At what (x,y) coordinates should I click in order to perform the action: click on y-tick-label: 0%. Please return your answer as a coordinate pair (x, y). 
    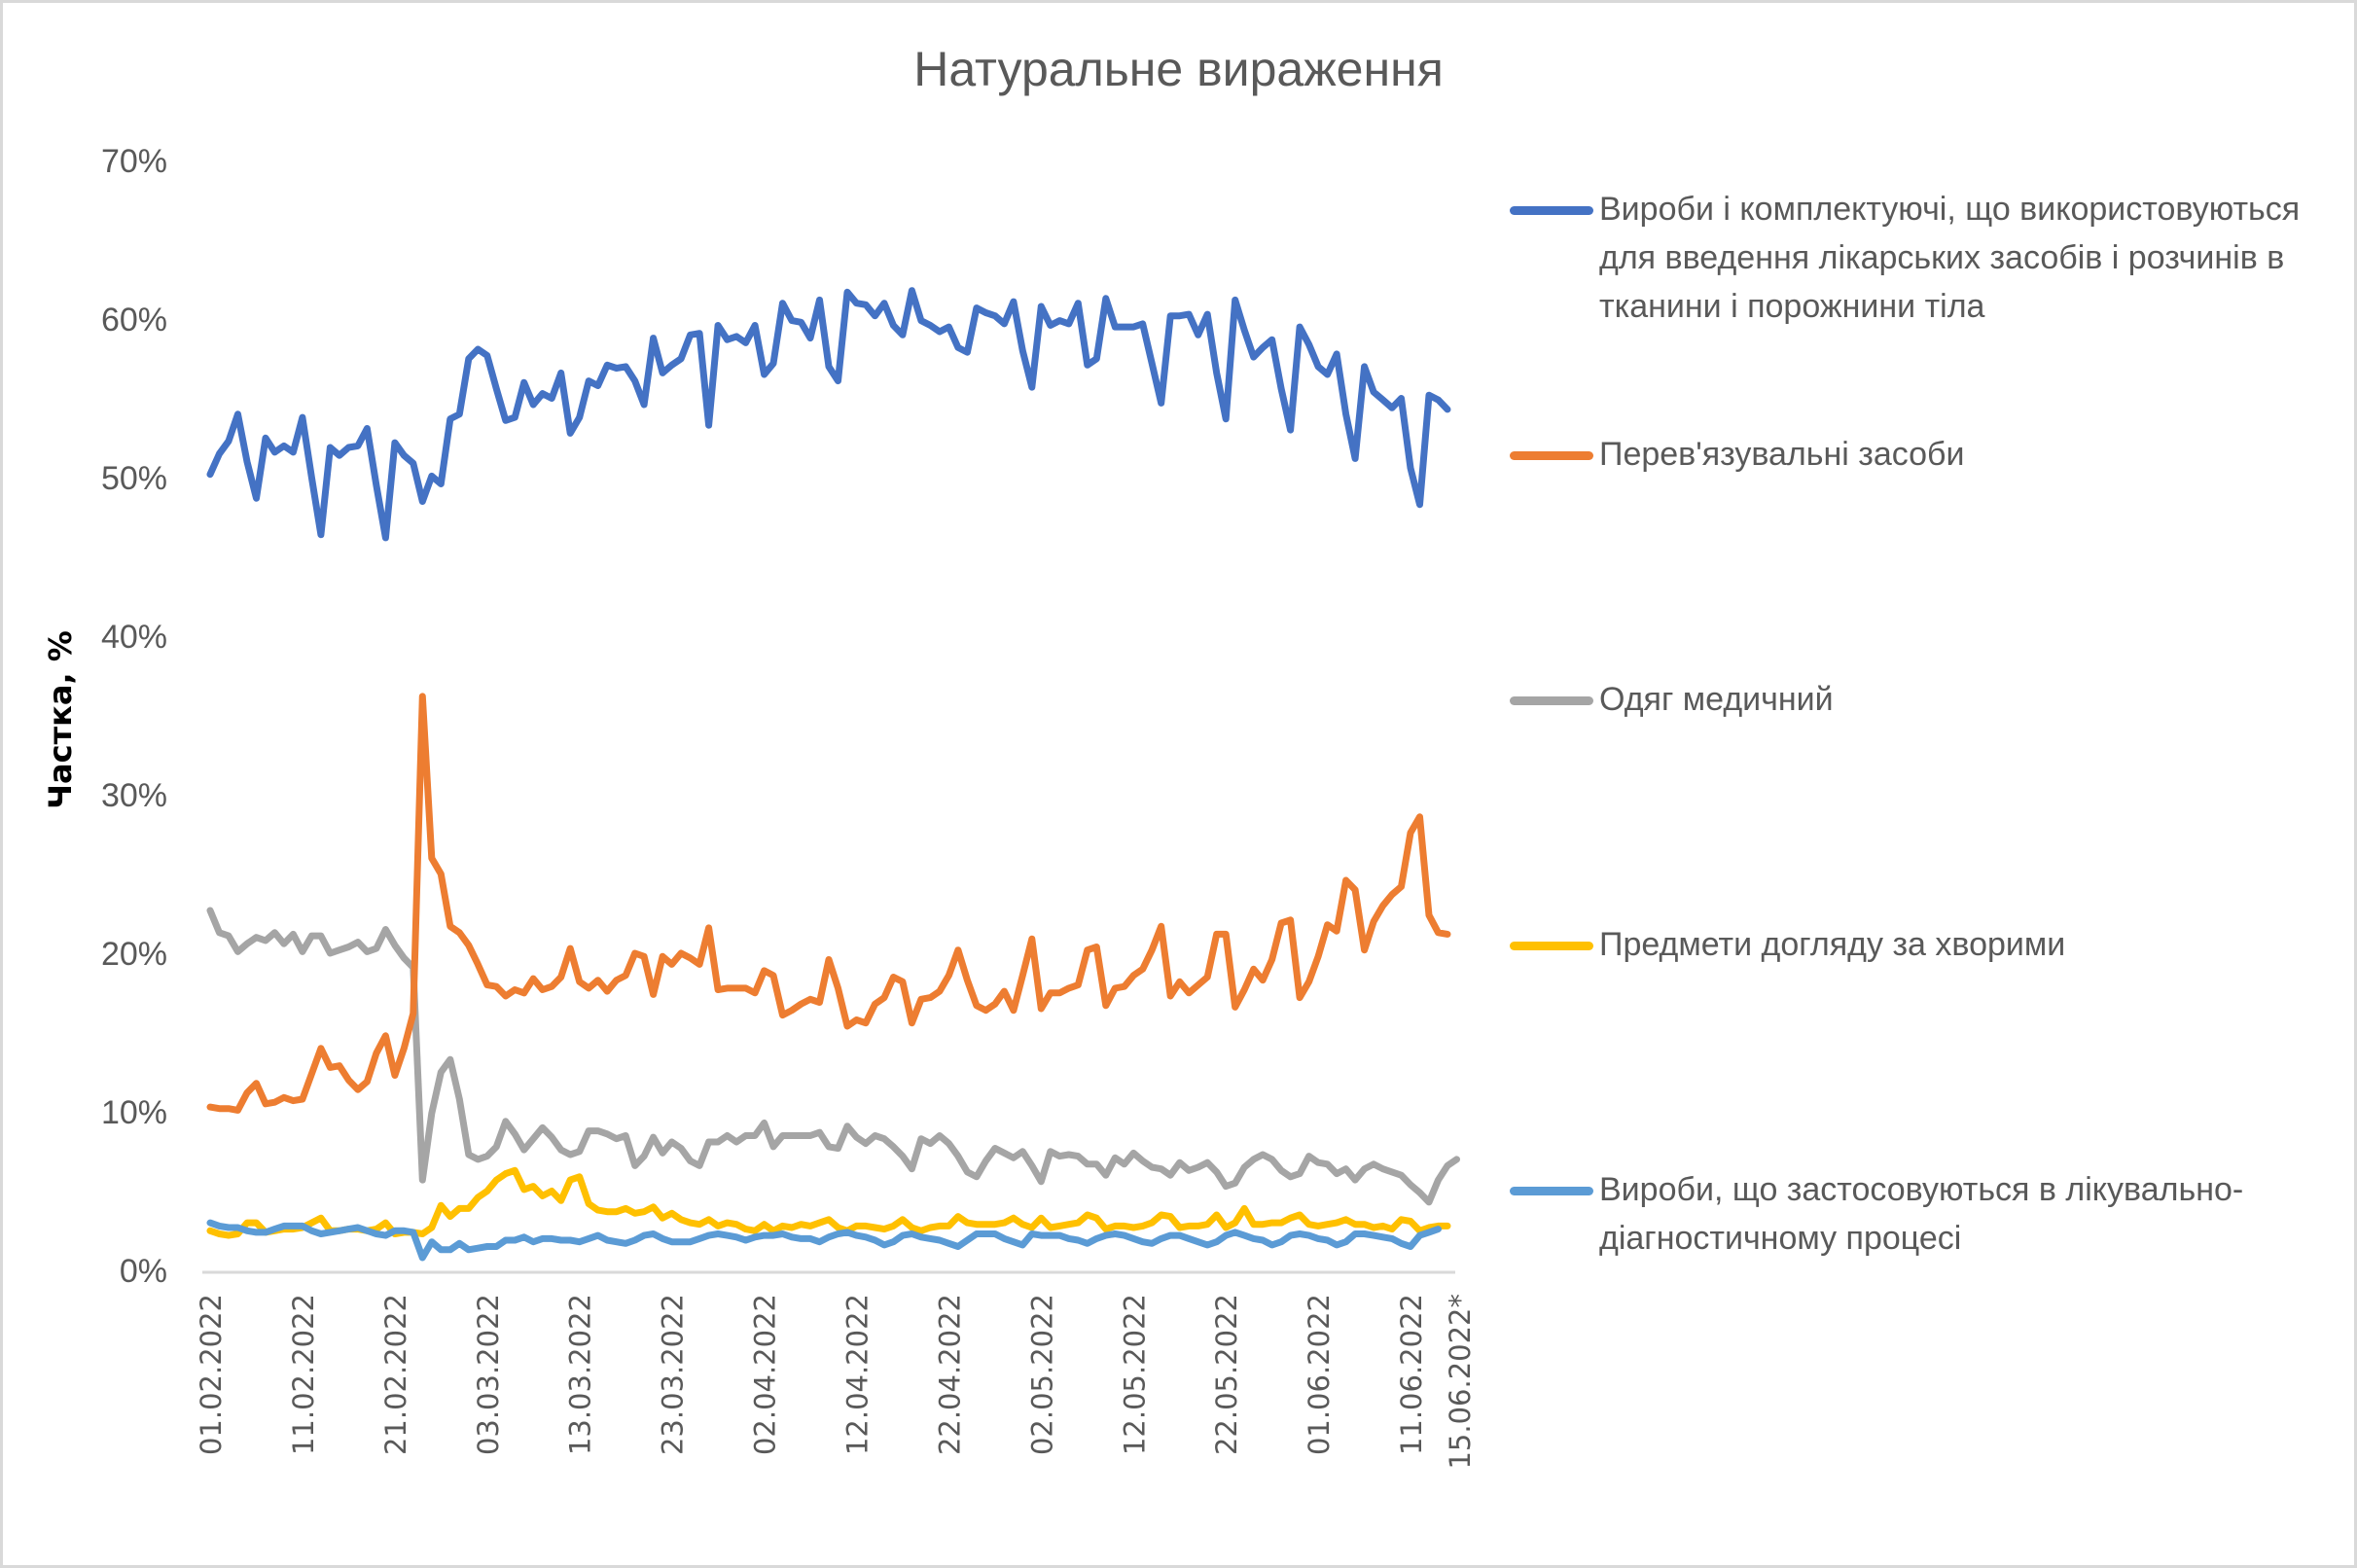
    Looking at the image, I should click on (143, 1271).